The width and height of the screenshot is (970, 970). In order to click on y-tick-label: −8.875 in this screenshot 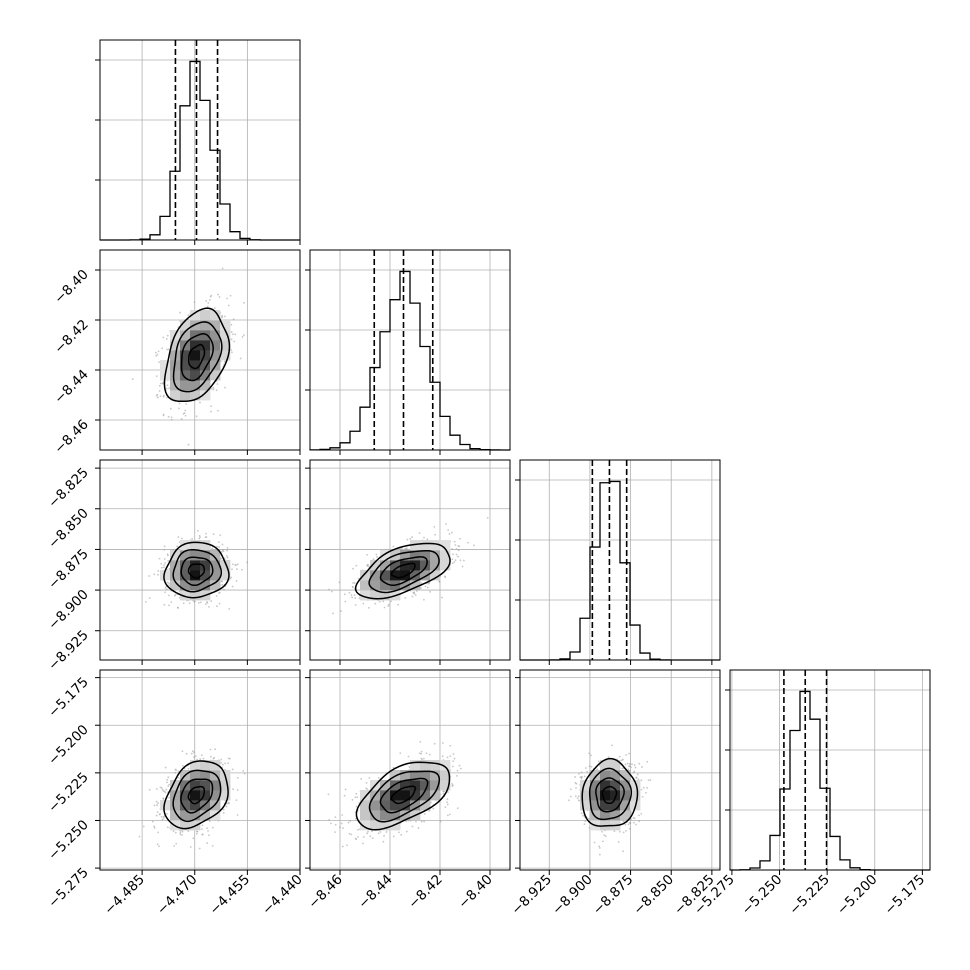, I will do `click(68, 569)`.